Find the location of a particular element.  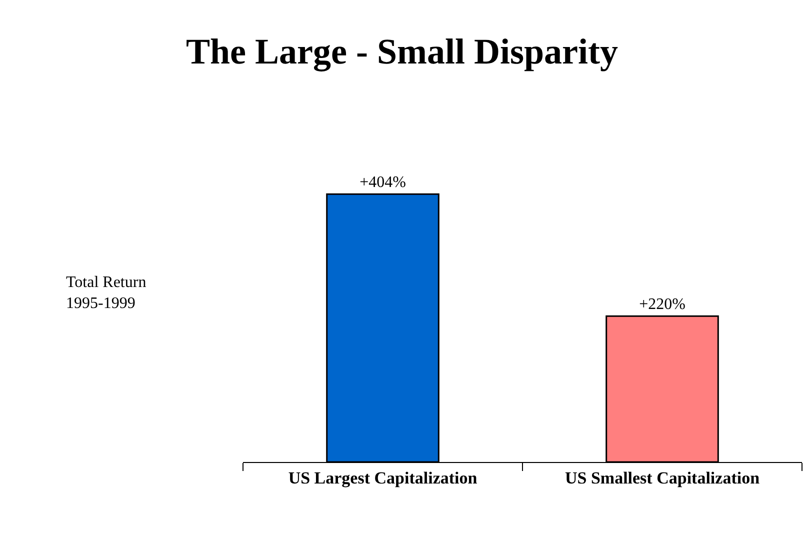

x-tick-label: US Largest Capitalization is located at coordinates (383, 478).